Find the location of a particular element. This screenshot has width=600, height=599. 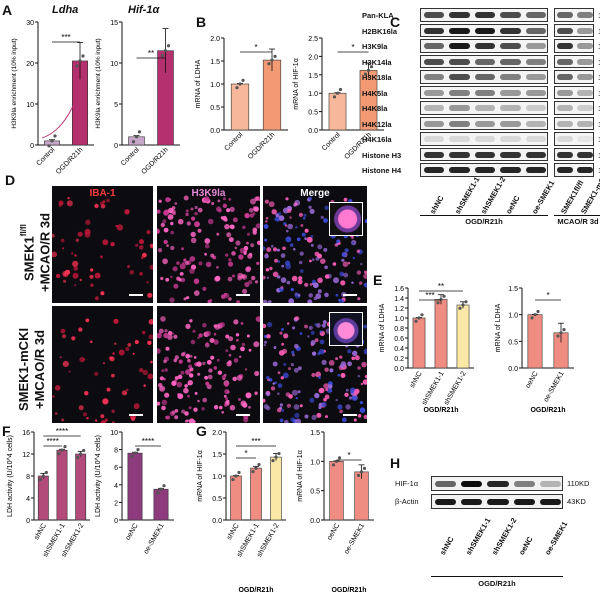

wb-lane-label: shSMEK1-2 is located at coordinates (493, 194).